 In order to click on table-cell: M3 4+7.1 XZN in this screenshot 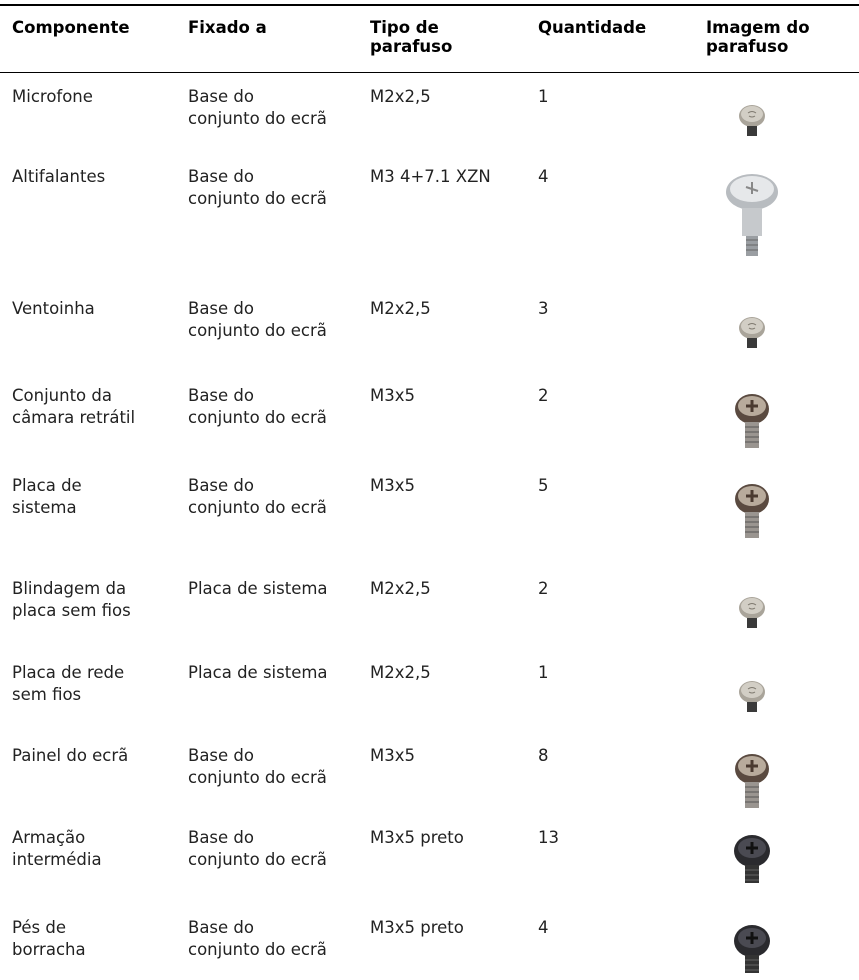, I will do `click(430, 176)`.